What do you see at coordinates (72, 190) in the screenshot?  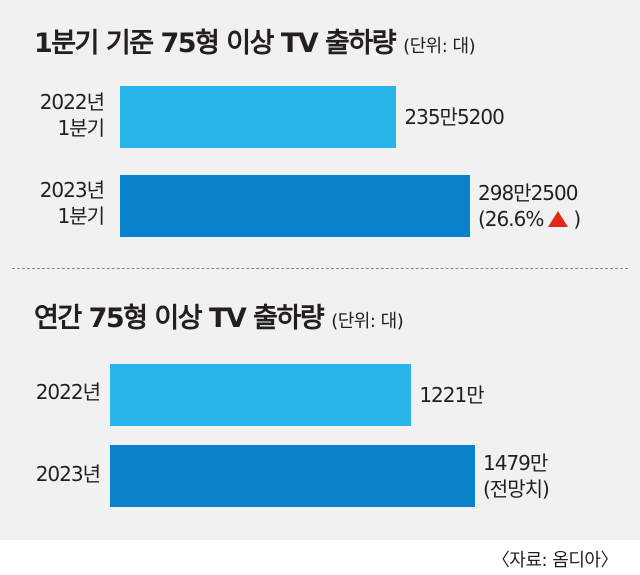 I see `category-year: 2023년` at bounding box center [72, 190].